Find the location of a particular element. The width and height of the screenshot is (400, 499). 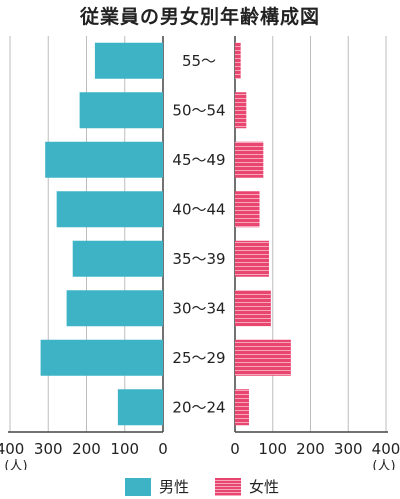

category-label: 45～49 is located at coordinates (198, 160).